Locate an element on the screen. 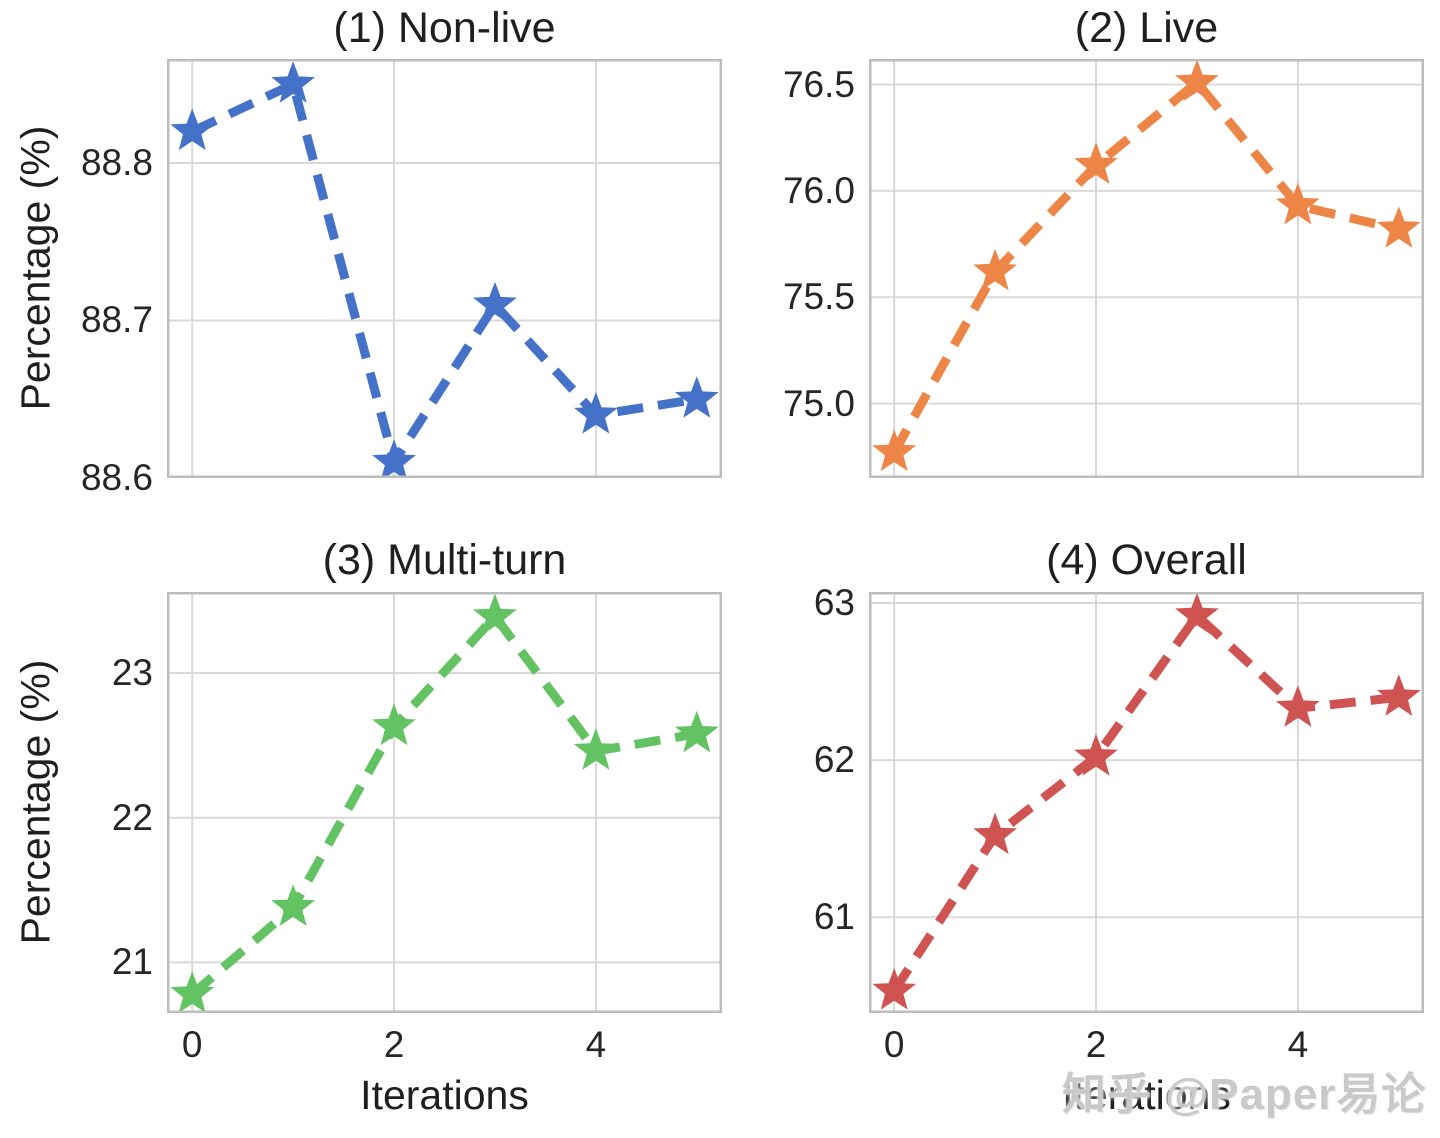 Image resolution: width=1440 pixels, height=1138 pixels. chart-title-live: (2) Live is located at coordinates (1146, 28).